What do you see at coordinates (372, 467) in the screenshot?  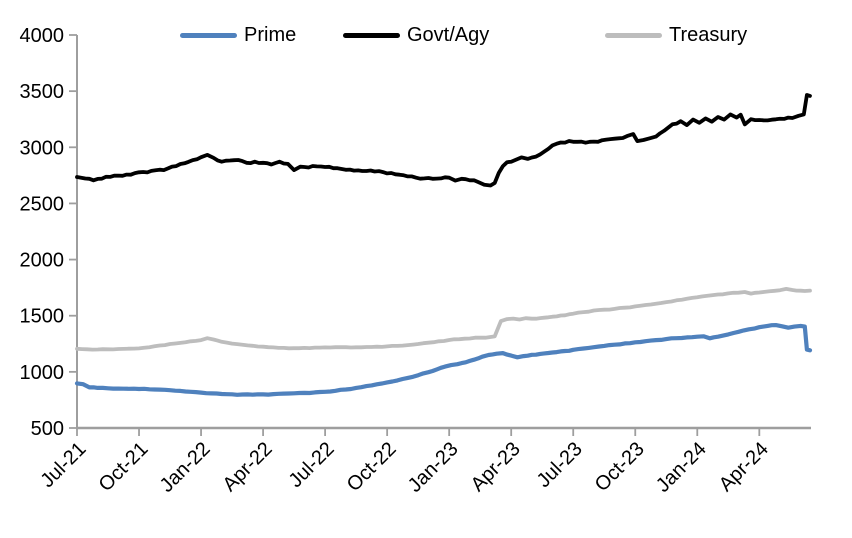 I see `x-axis-tick-label: Oct-22` at bounding box center [372, 467].